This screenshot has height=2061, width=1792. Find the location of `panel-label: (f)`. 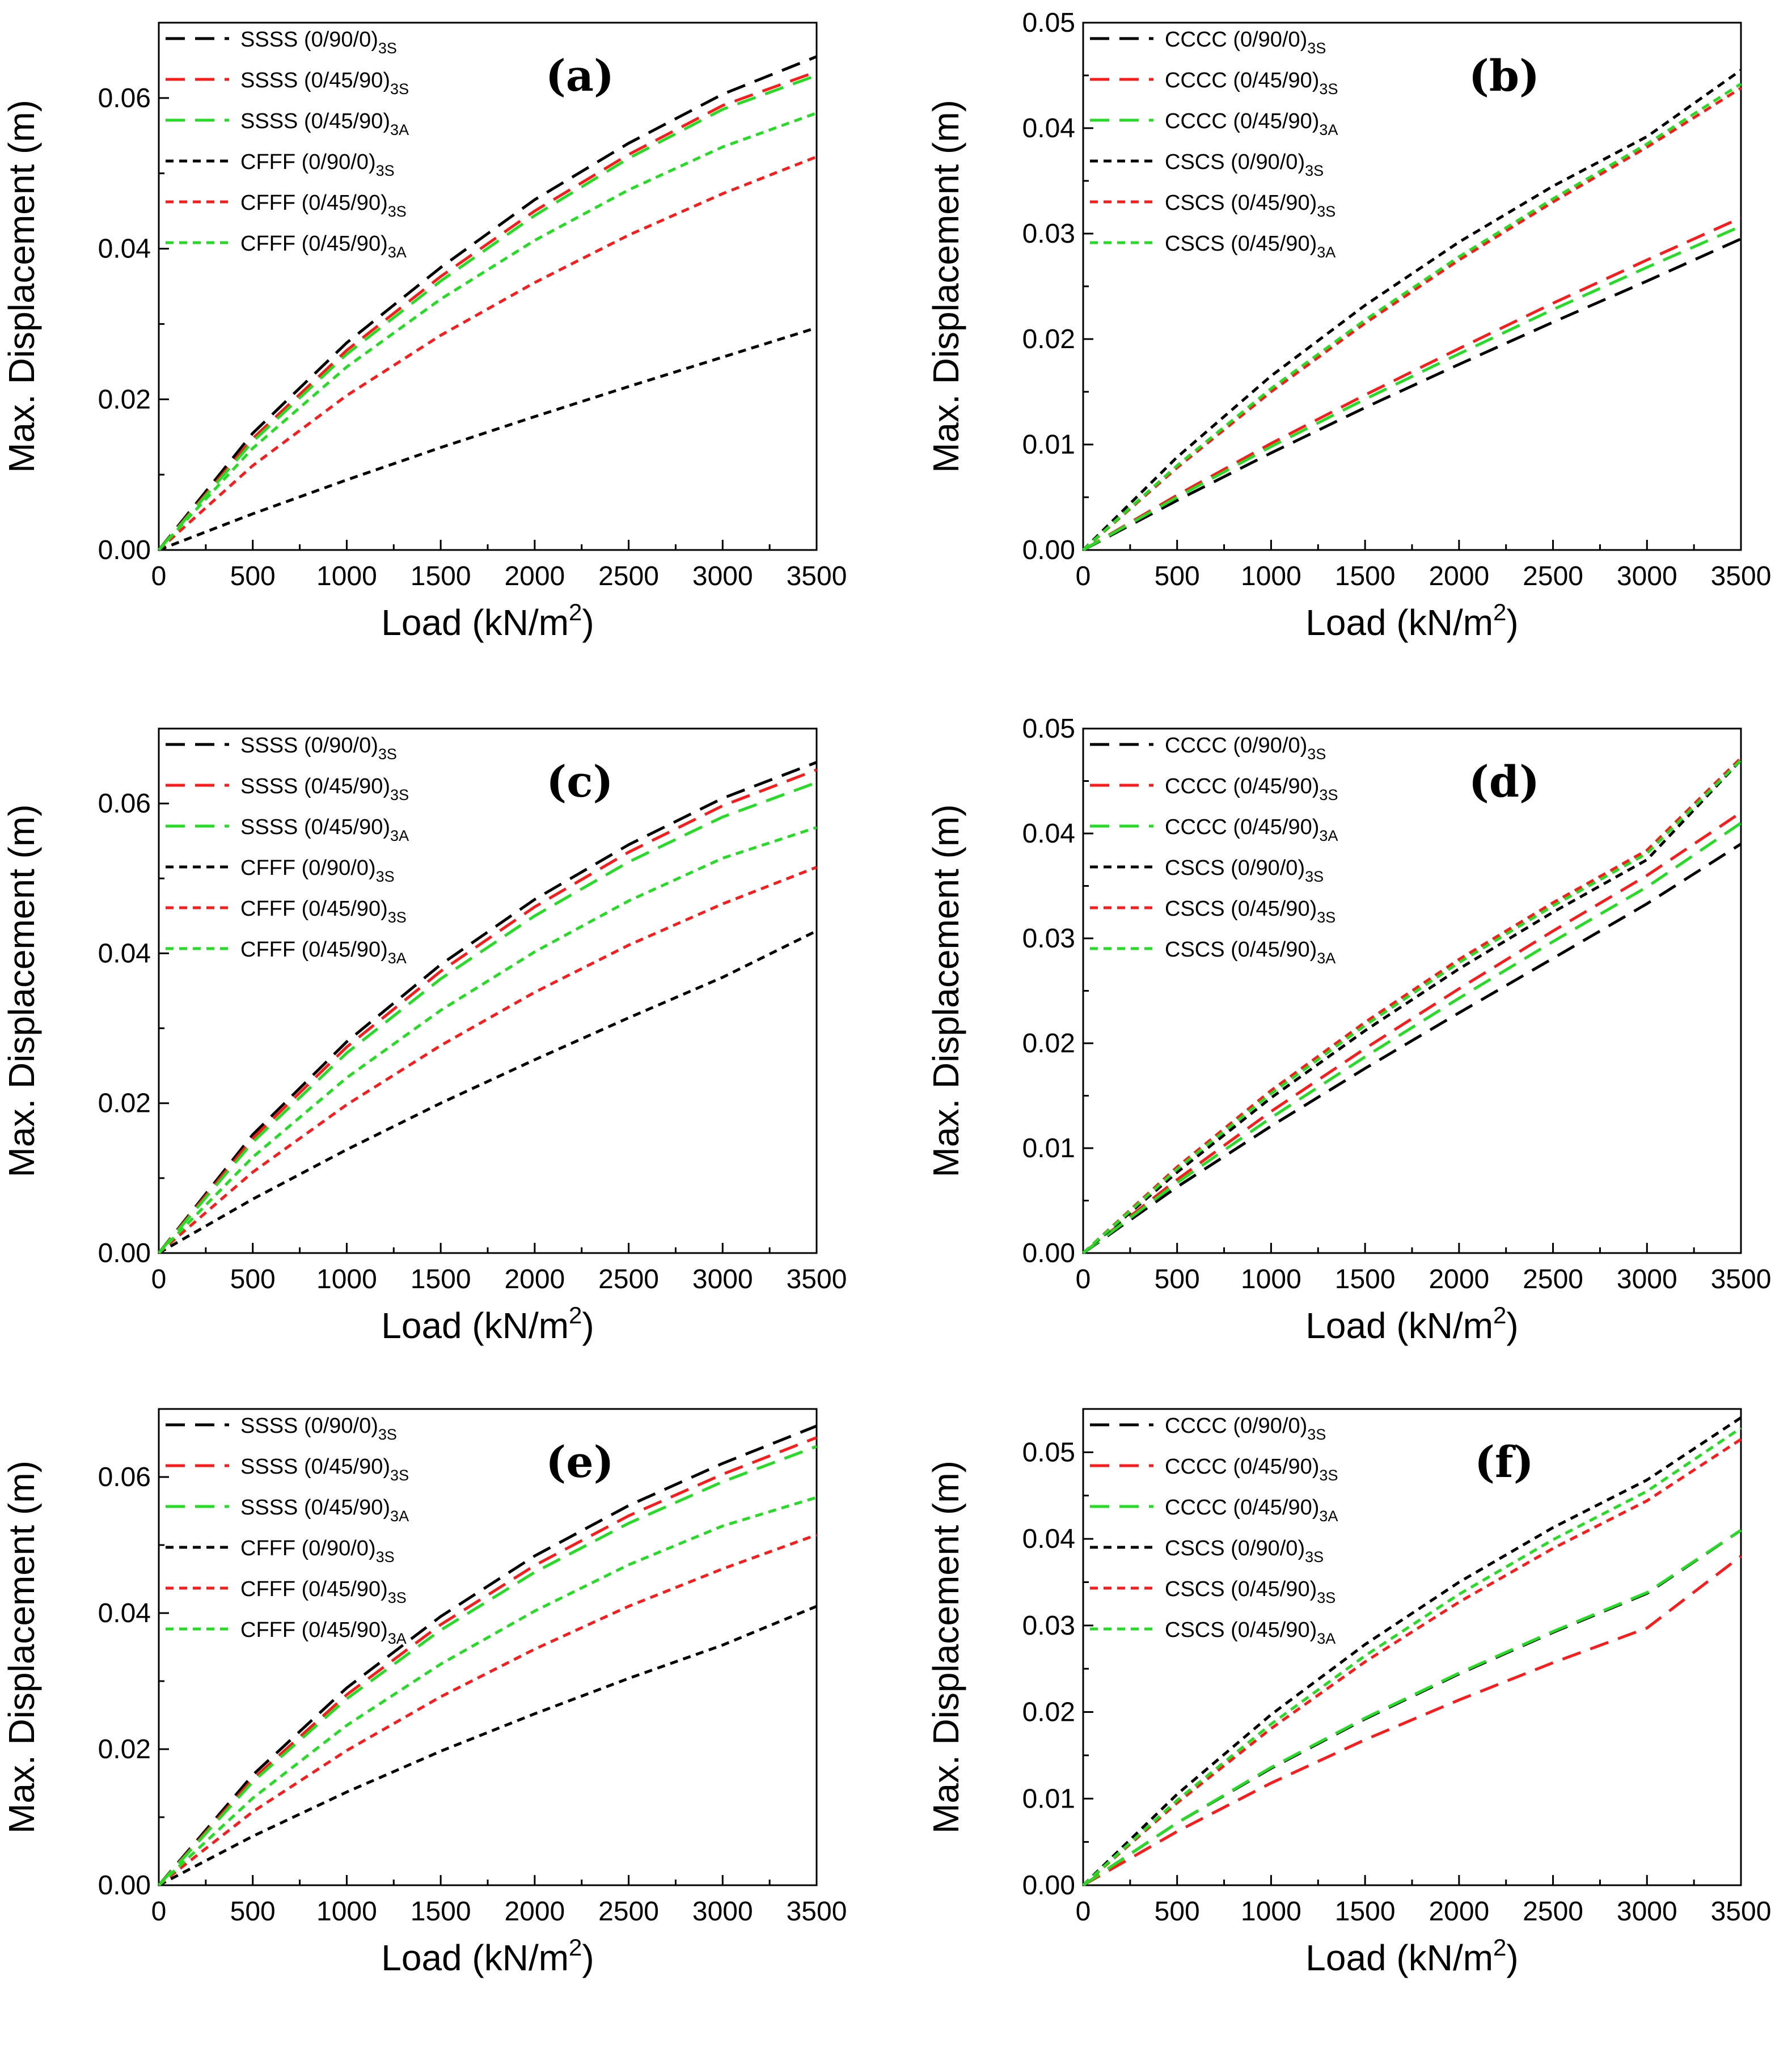

panel-label: (f) is located at coordinates (1504, 1462).